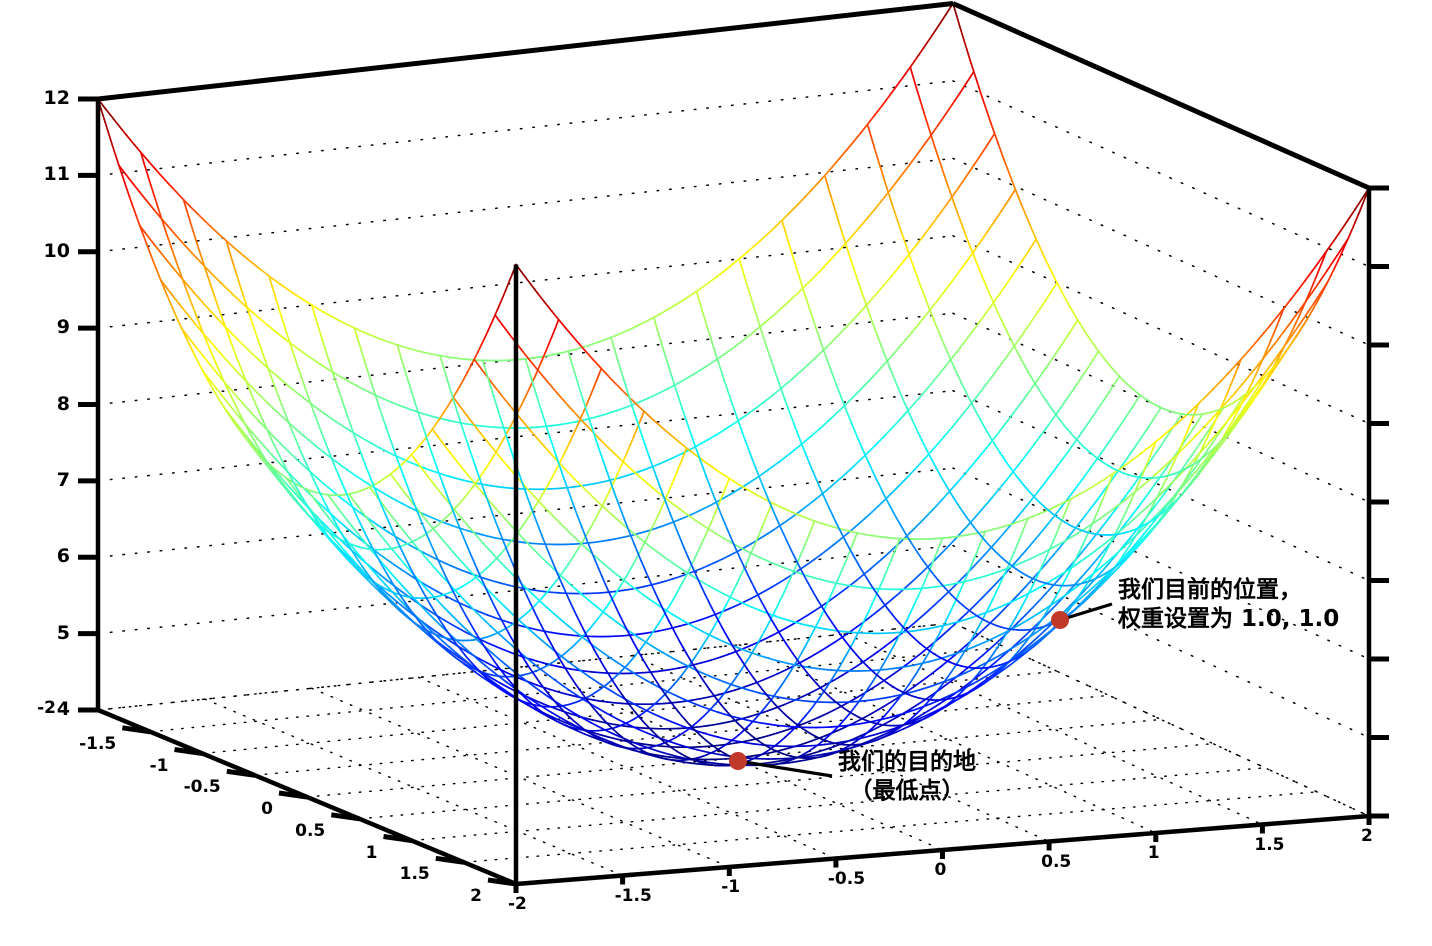 Image resolution: width=1432 pixels, height=946 pixels. I want to click on z-tick-label-4: 8, so click(63, 403).